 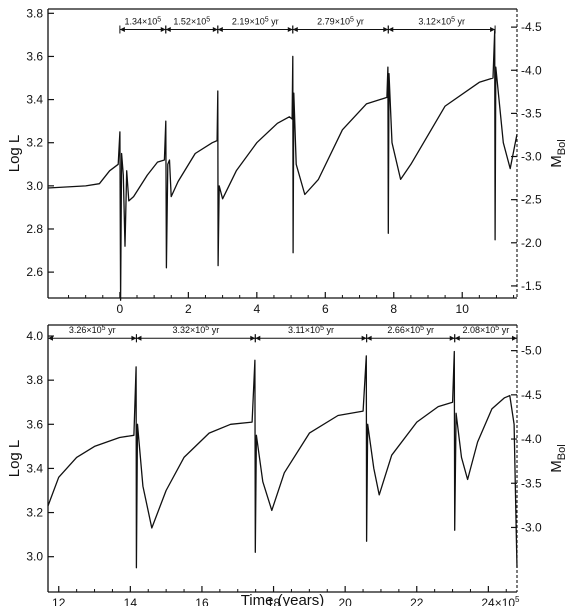 What do you see at coordinates (500, 600) in the screenshot?
I see `x-tick-label: 24×105` at bounding box center [500, 600].